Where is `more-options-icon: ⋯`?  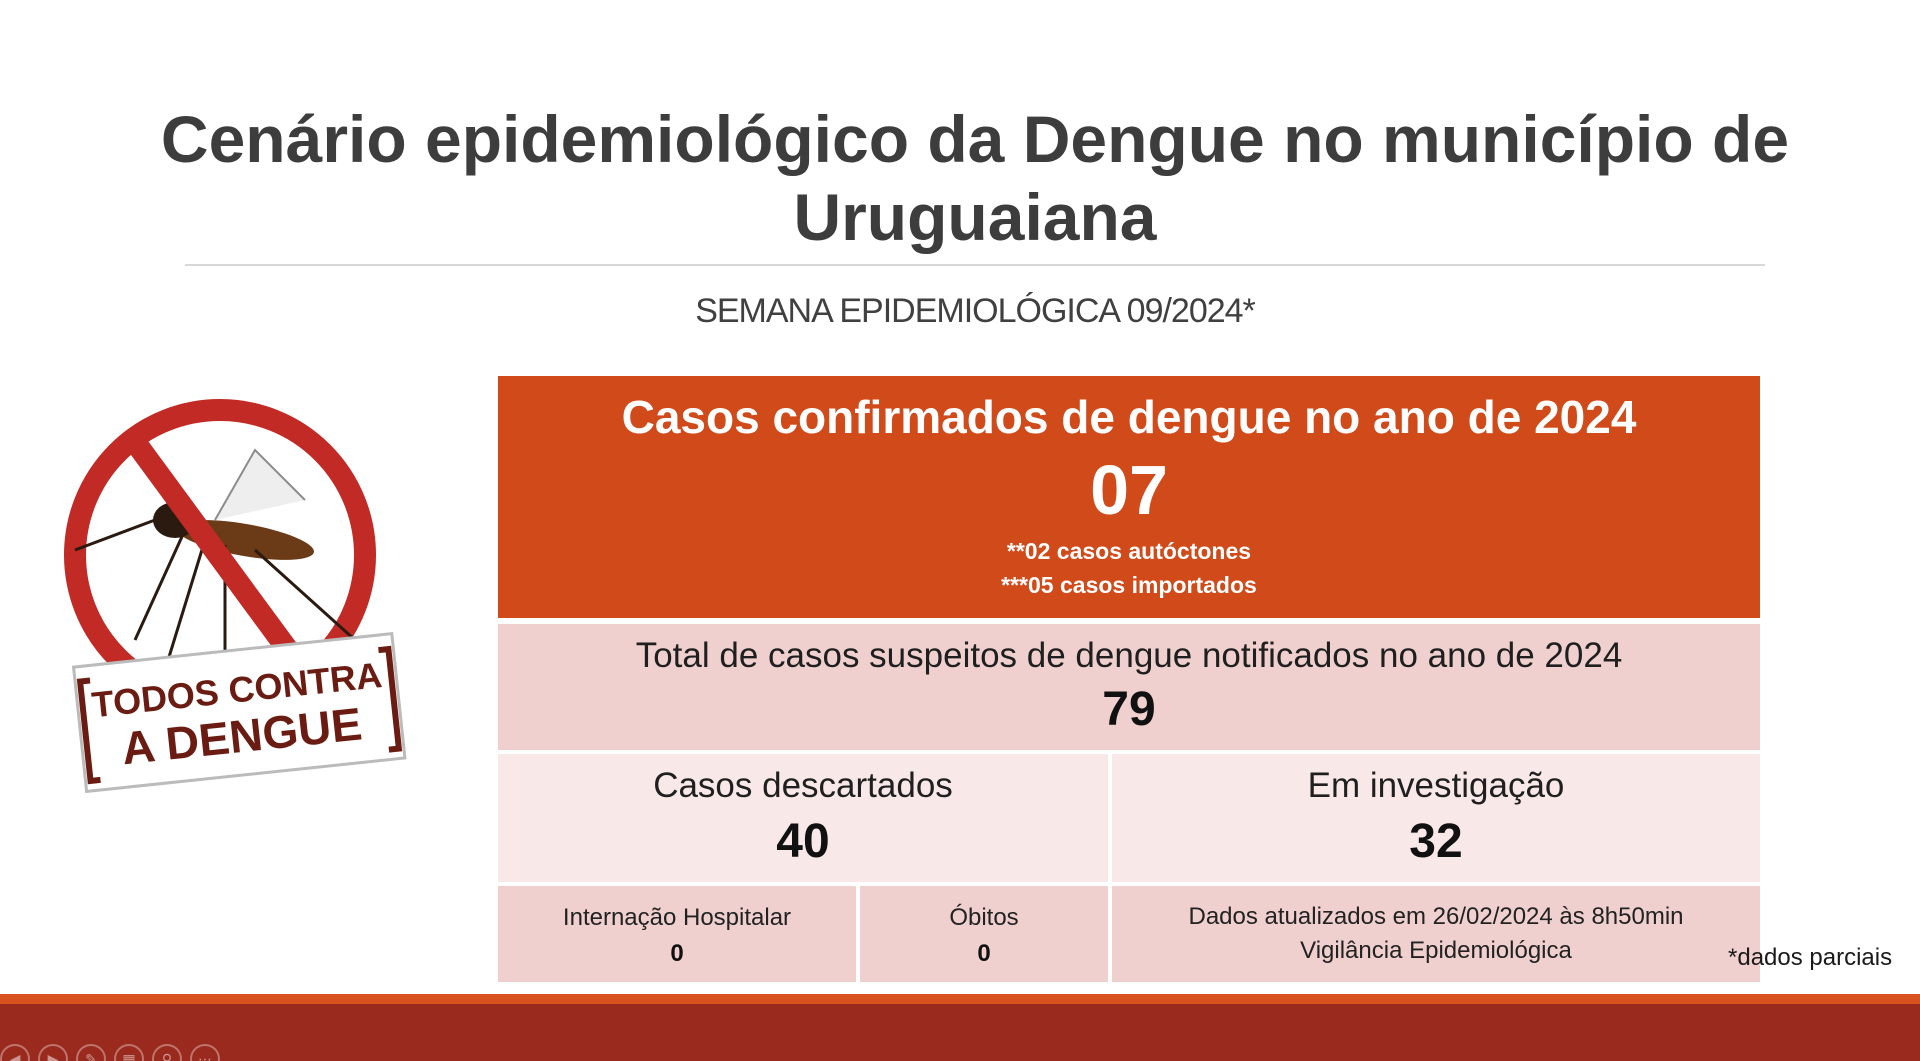
more-options-icon: ⋯ is located at coordinates (205, 1052).